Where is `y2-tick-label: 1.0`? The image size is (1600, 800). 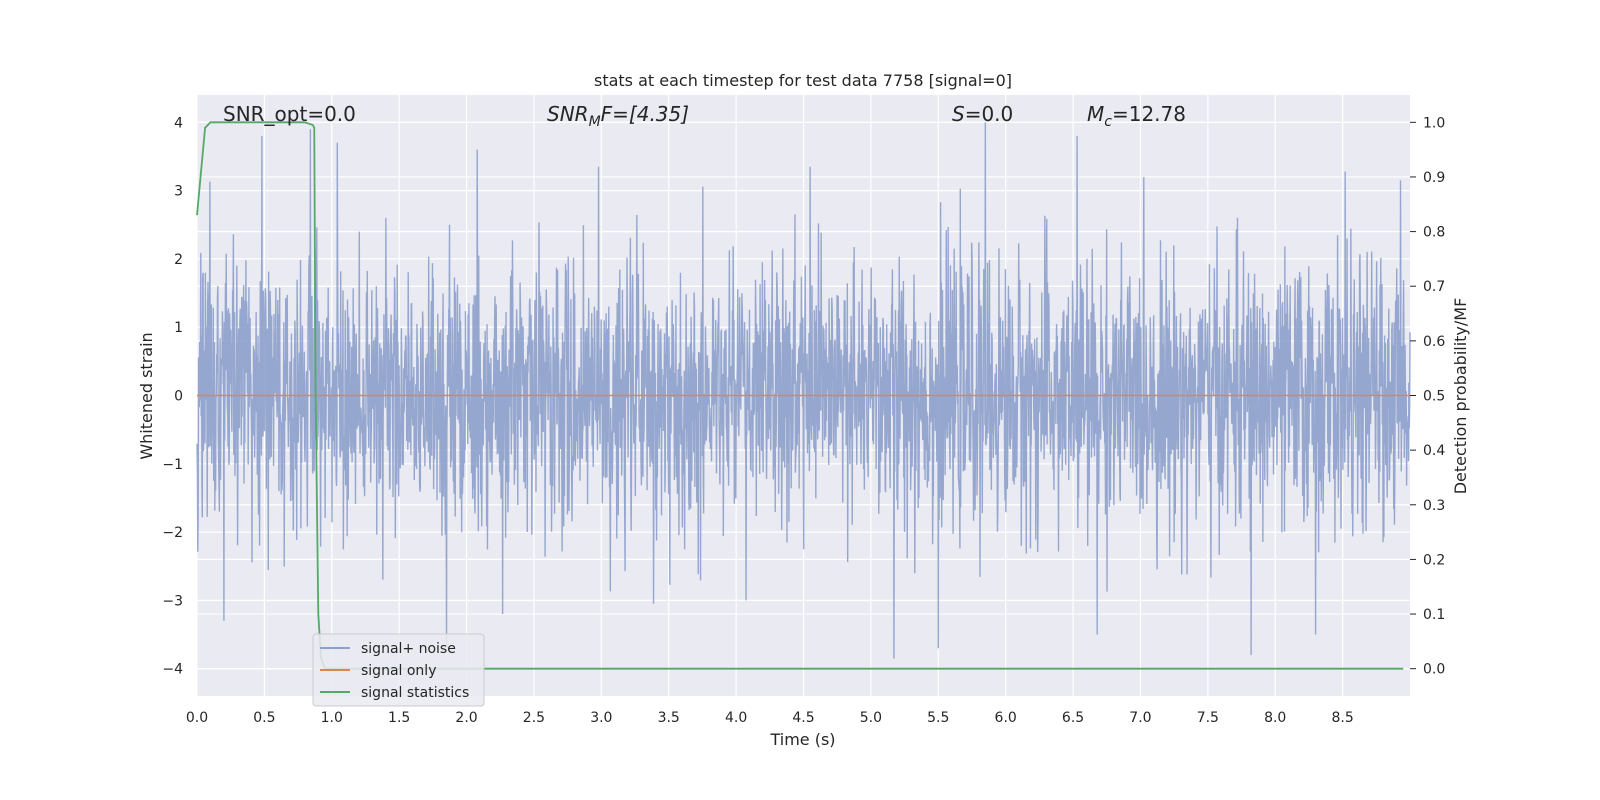 y2-tick-label: 1.0 is located at coordinates (1434, 123).